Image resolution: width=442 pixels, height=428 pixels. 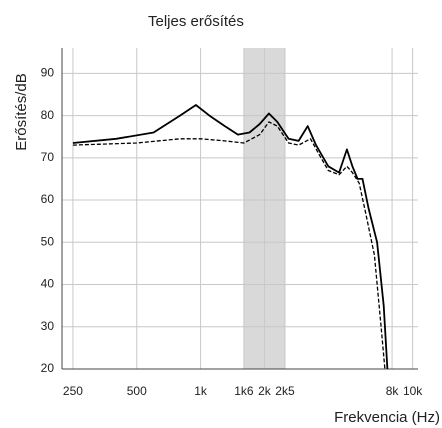 What do you see at coordinates (48, 326) in the screenshot?
I see `y-tick-label: 30` at bounding box center [48, 326].